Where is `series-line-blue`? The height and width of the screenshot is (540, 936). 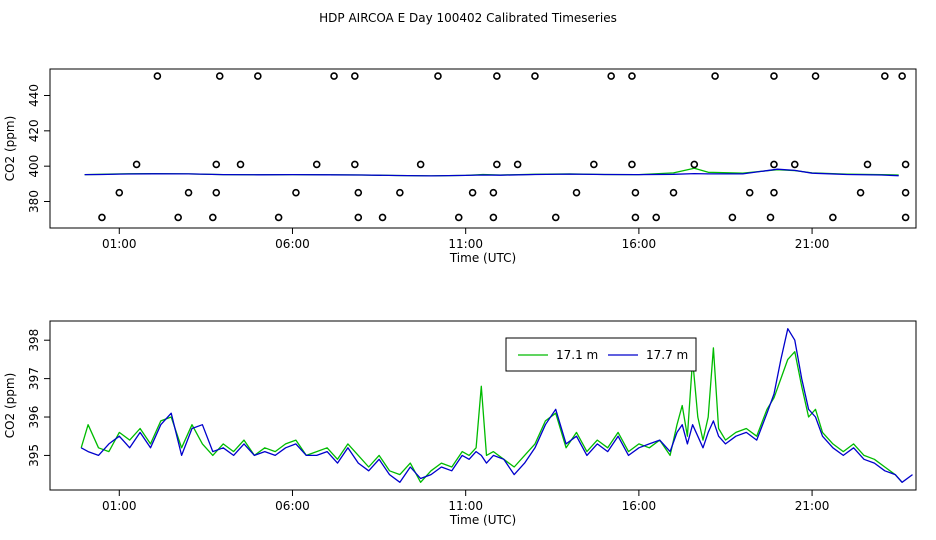 series-line-blue is located at coordinates (491, 172).